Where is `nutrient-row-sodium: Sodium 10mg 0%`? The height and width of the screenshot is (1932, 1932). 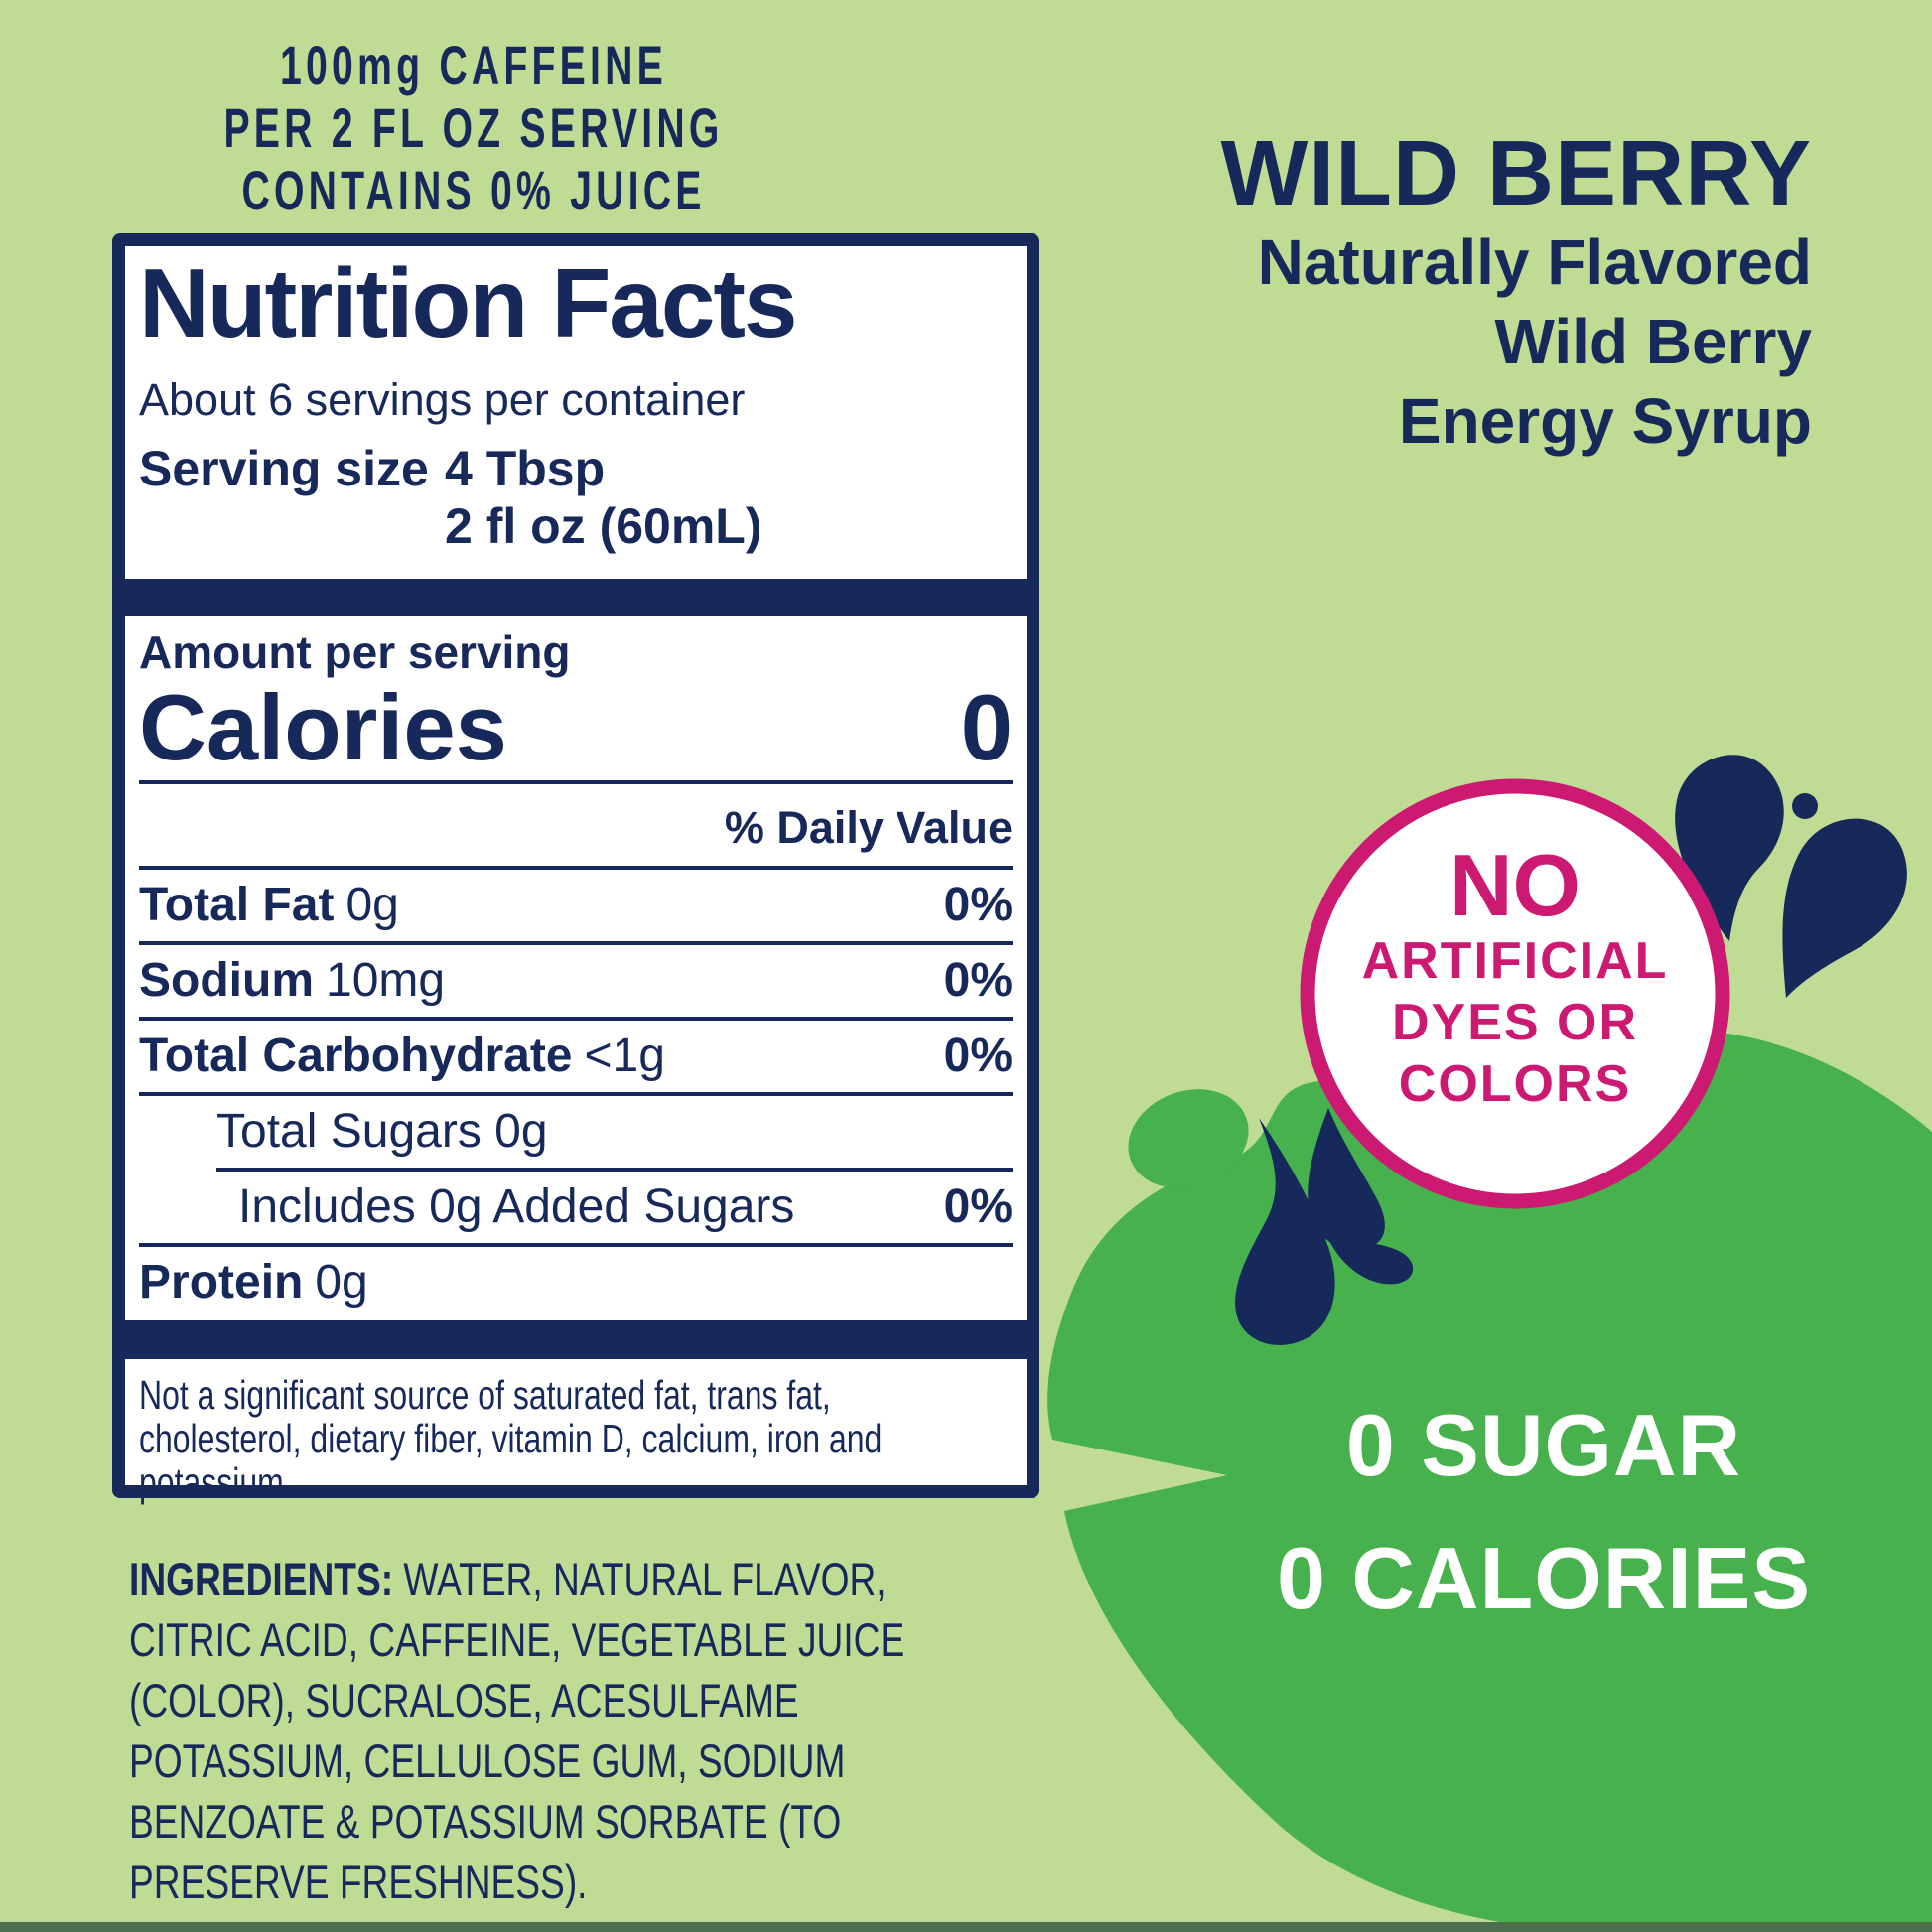
nutrient-row-sodium: Sodium 10mg 0% is located at coordinates (576, 983).